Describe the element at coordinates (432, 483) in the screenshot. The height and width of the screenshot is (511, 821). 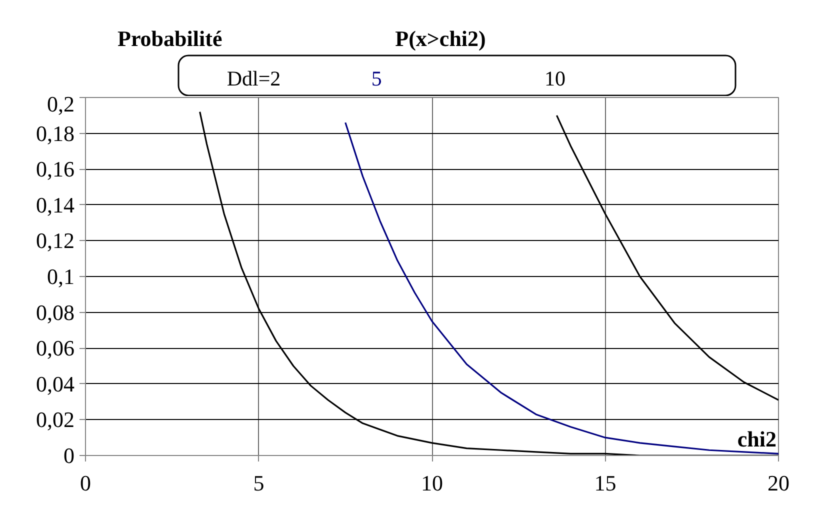
I see `x-tick-label: 10` at that location.